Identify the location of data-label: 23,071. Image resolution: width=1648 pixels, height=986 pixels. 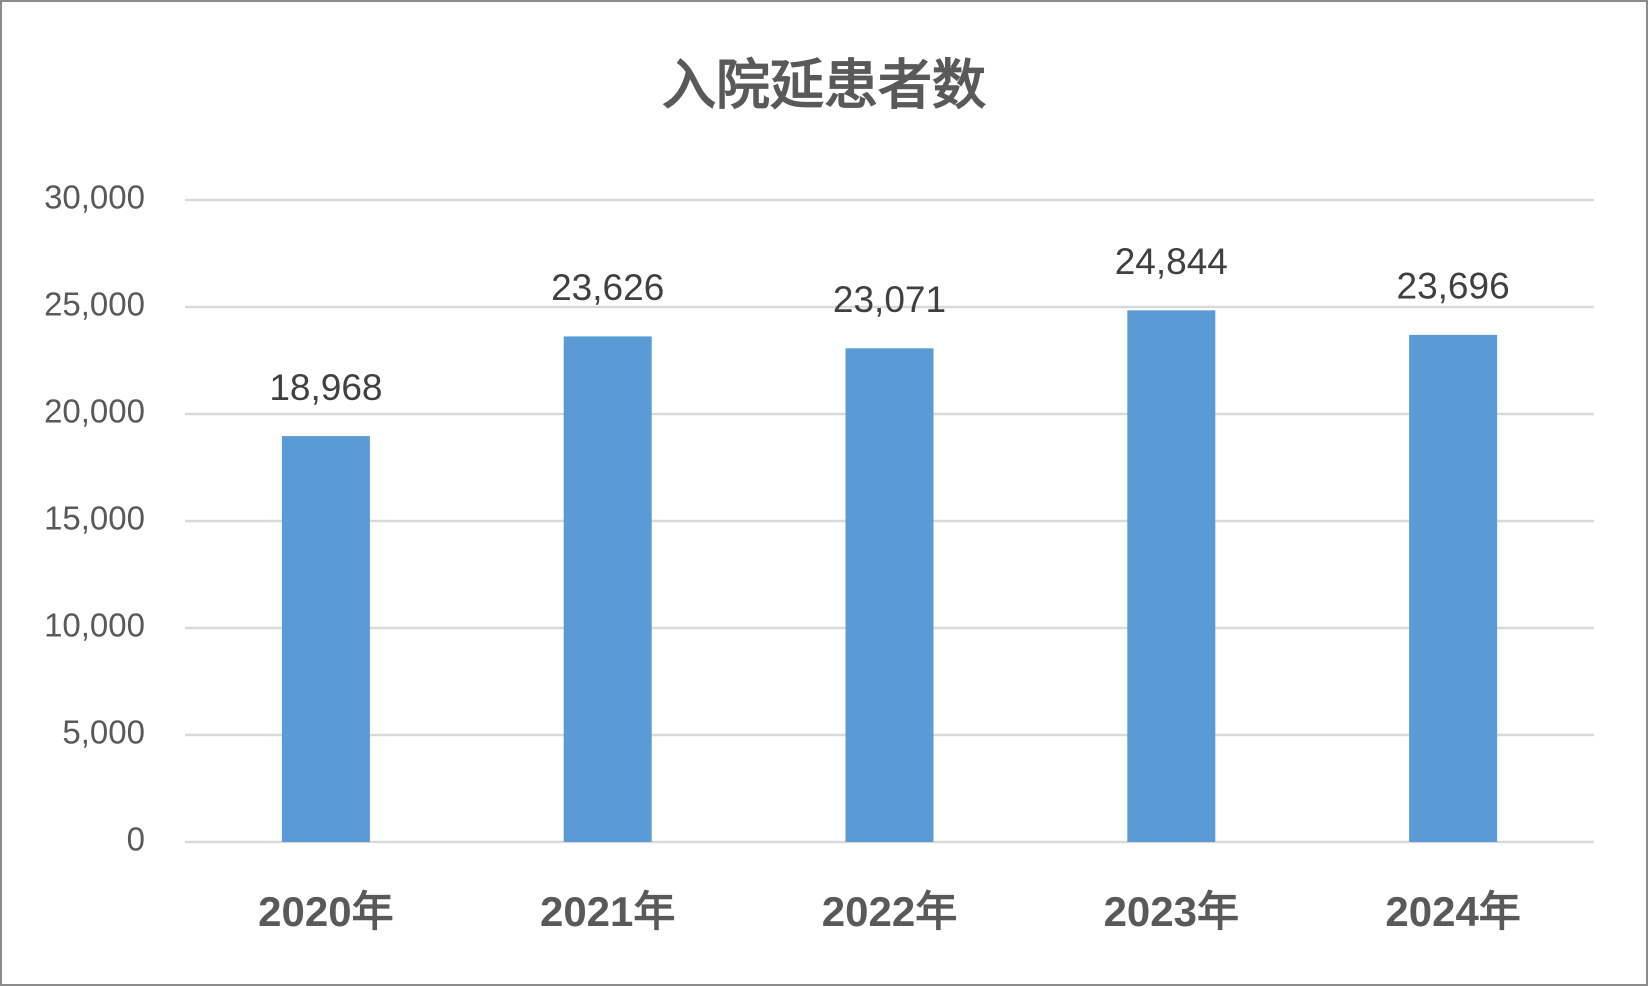
(889, 299).